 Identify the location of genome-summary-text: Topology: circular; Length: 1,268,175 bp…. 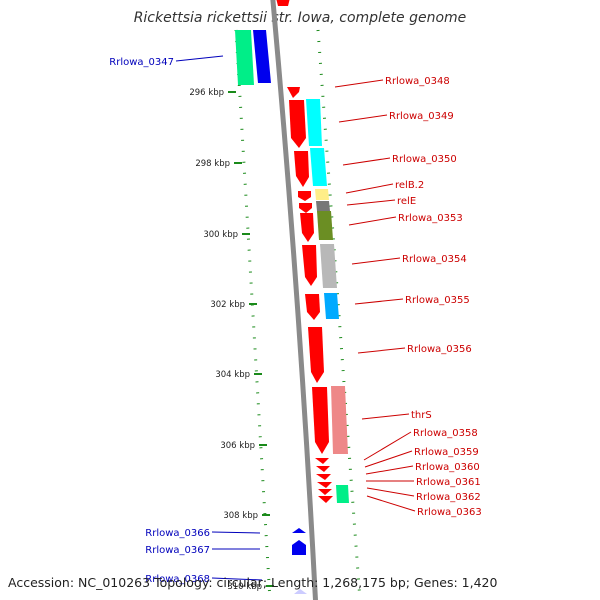
(326, 582).